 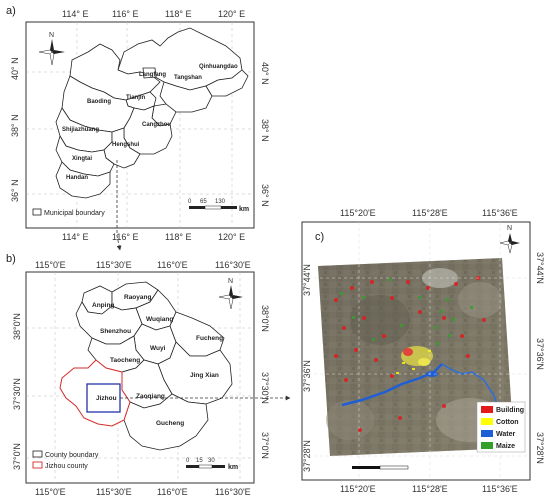 I want to click on scale-a-unit: km, so click(x=244, y=209).